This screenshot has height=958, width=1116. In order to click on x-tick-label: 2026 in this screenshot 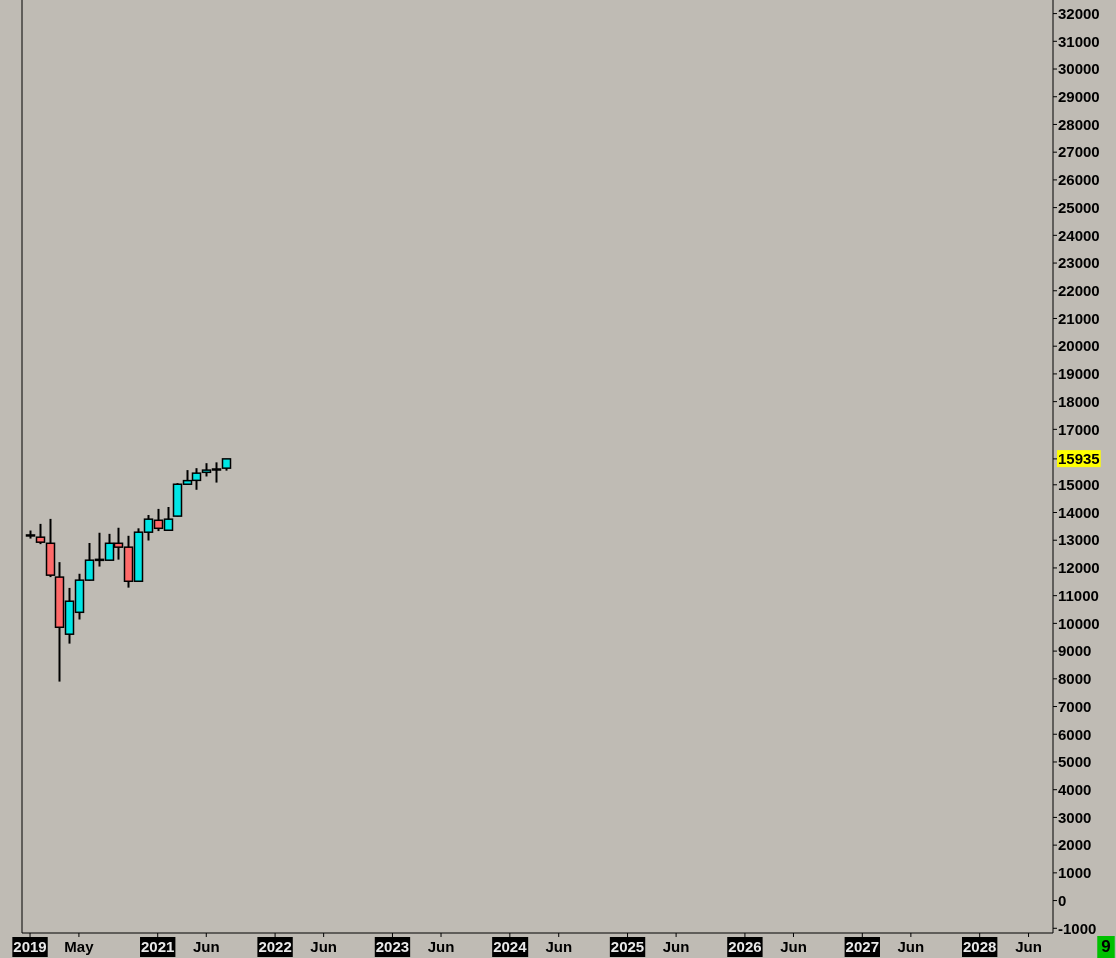, I will do `click(745, 946)`.